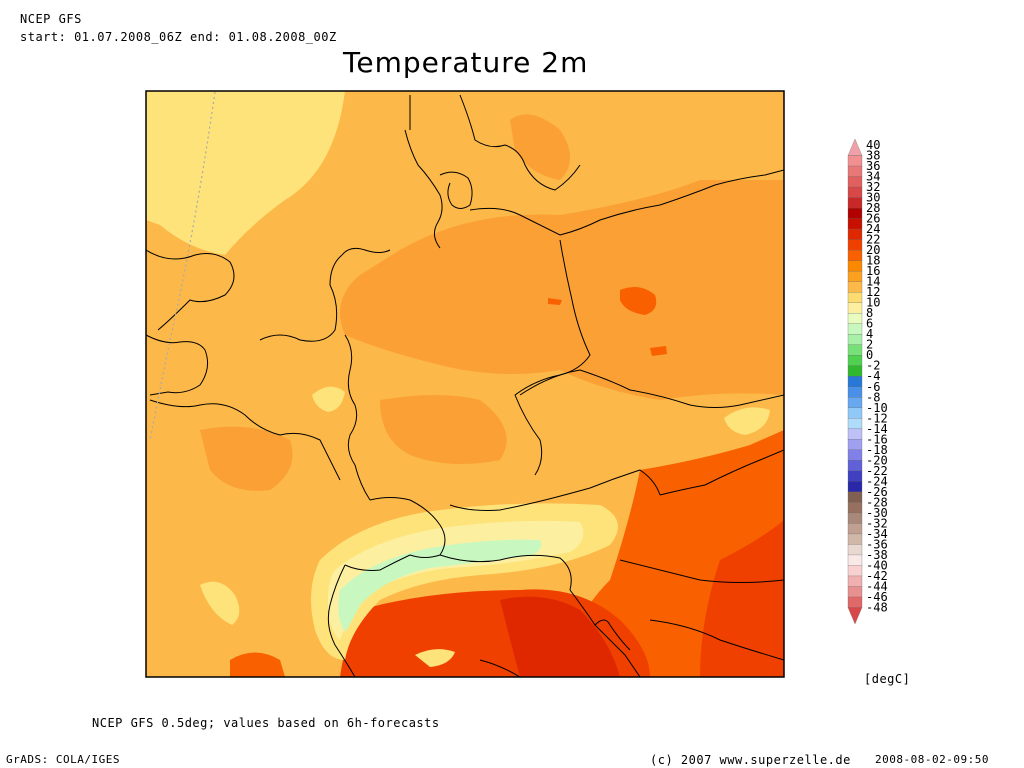 The width and height of the screenshot is (1024, 768). What do you see at coordinates (245, 173) in the screenshot?
I see `cool-region-northwest` at bounding box center [245, 173].